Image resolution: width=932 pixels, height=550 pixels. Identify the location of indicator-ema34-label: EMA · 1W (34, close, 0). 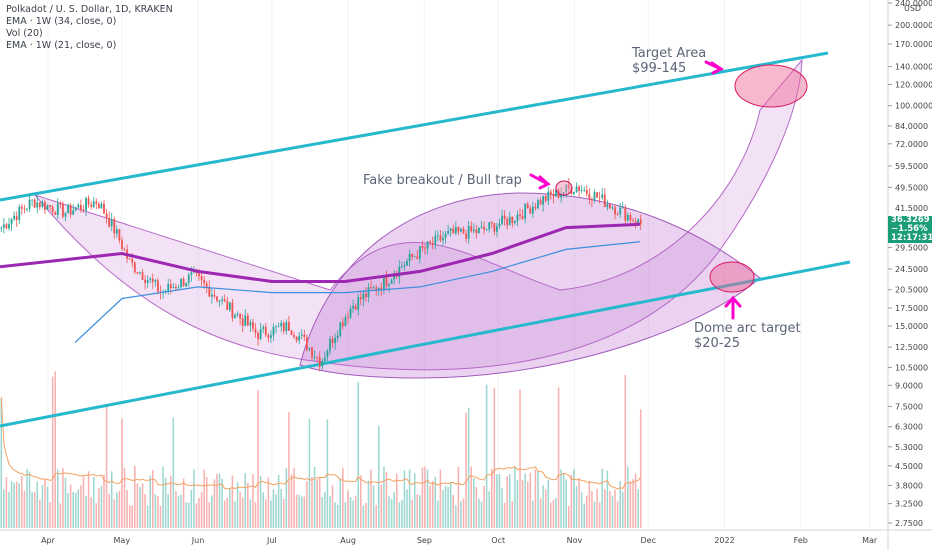
(61, 21).